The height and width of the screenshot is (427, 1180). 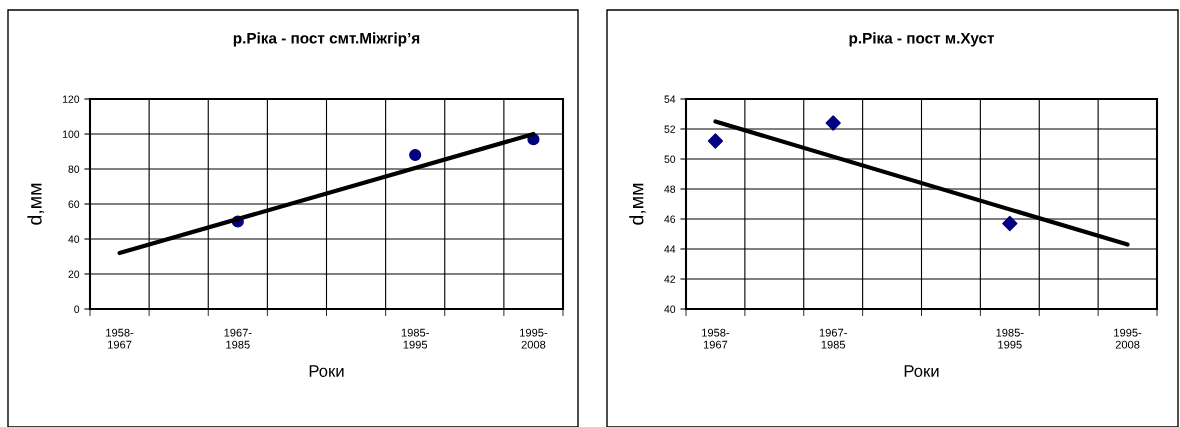 I want to click on y-tick-label: 50, so click(x=670, y=159).